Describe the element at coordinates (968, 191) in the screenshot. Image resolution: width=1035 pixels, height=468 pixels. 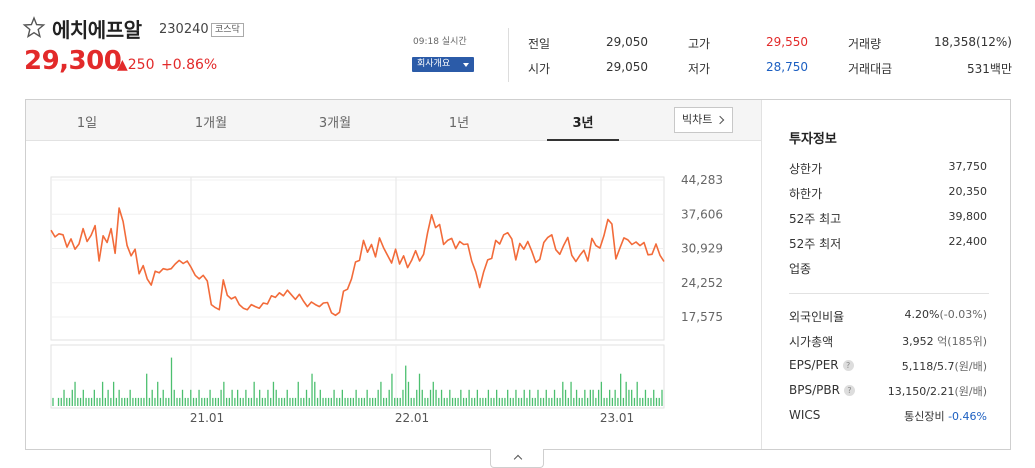
I see `lower-limit-value: 20,350` at that location.